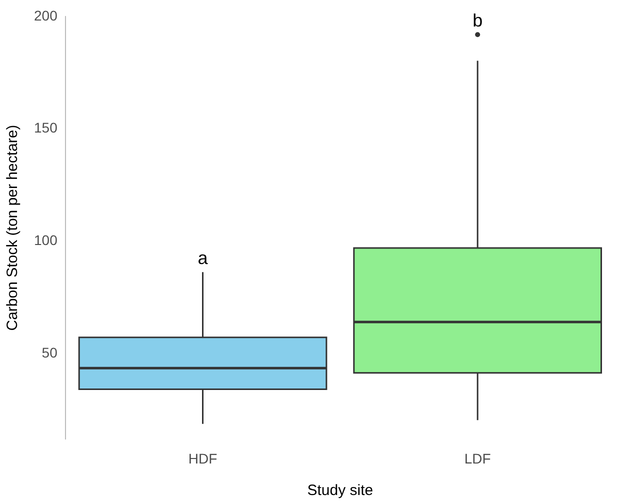 The image size is (619, 502). I want to click on x-tick-label: HDF, so click(203, 458).